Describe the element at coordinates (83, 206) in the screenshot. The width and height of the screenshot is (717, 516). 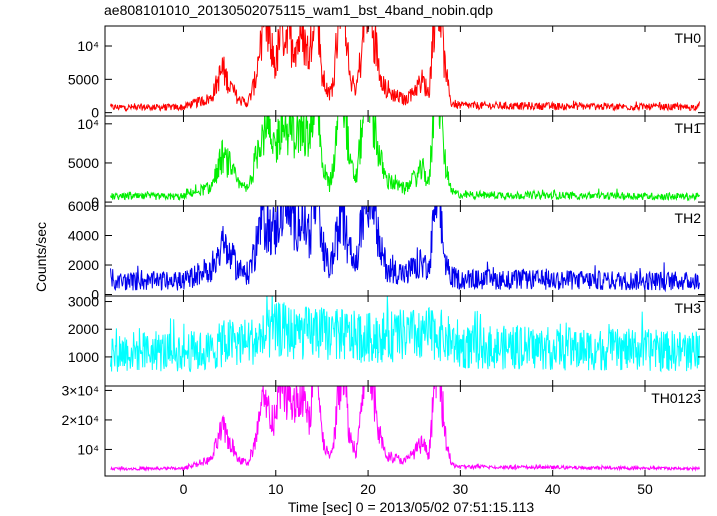
I see `y-tick-label: 6000` at that location.